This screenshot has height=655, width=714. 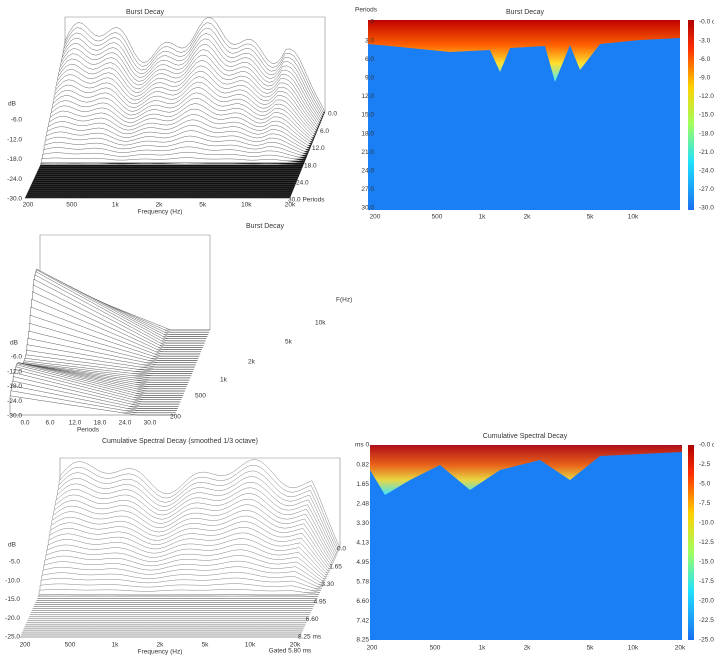 What do you see at coordinates (372, 22) in the screenshot?
I see `label: 0` at bounding box center [372, 22].